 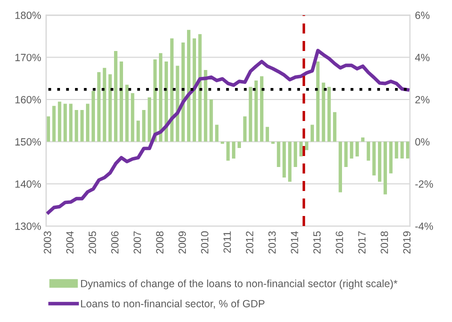 I want to click on y-tick-label: 140%, so click(x=28, y=184).